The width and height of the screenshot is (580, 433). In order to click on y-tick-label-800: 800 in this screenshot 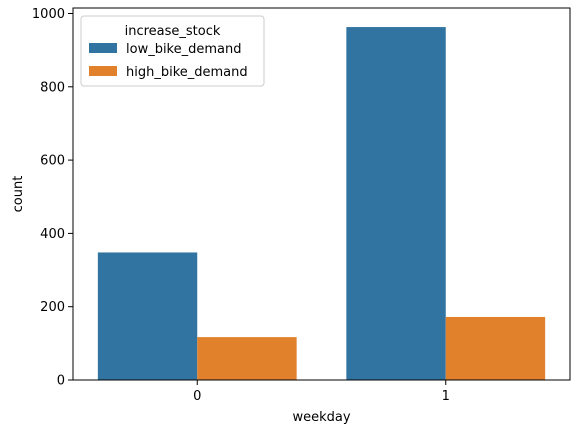, I will do `click(52, 87)`.